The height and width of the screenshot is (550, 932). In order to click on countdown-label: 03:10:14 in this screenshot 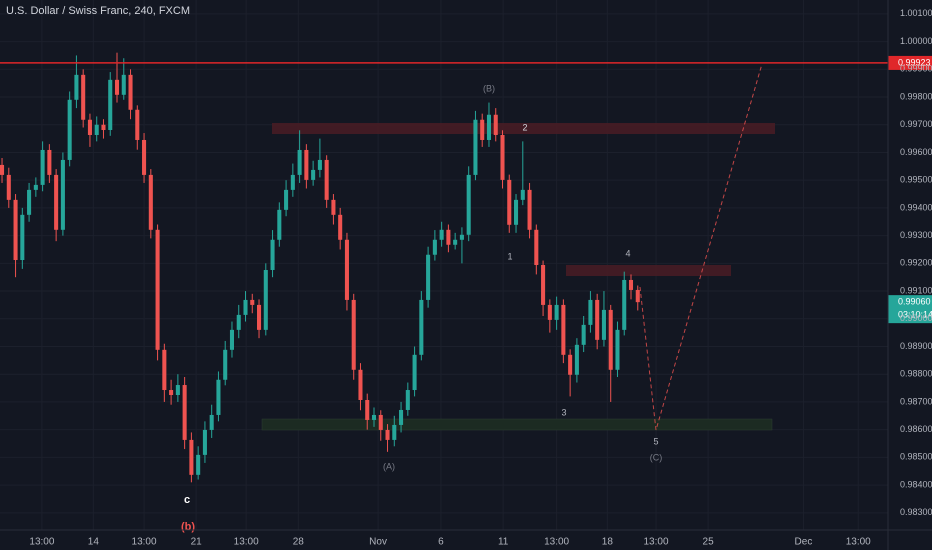, I will do `click(915, 315)`.